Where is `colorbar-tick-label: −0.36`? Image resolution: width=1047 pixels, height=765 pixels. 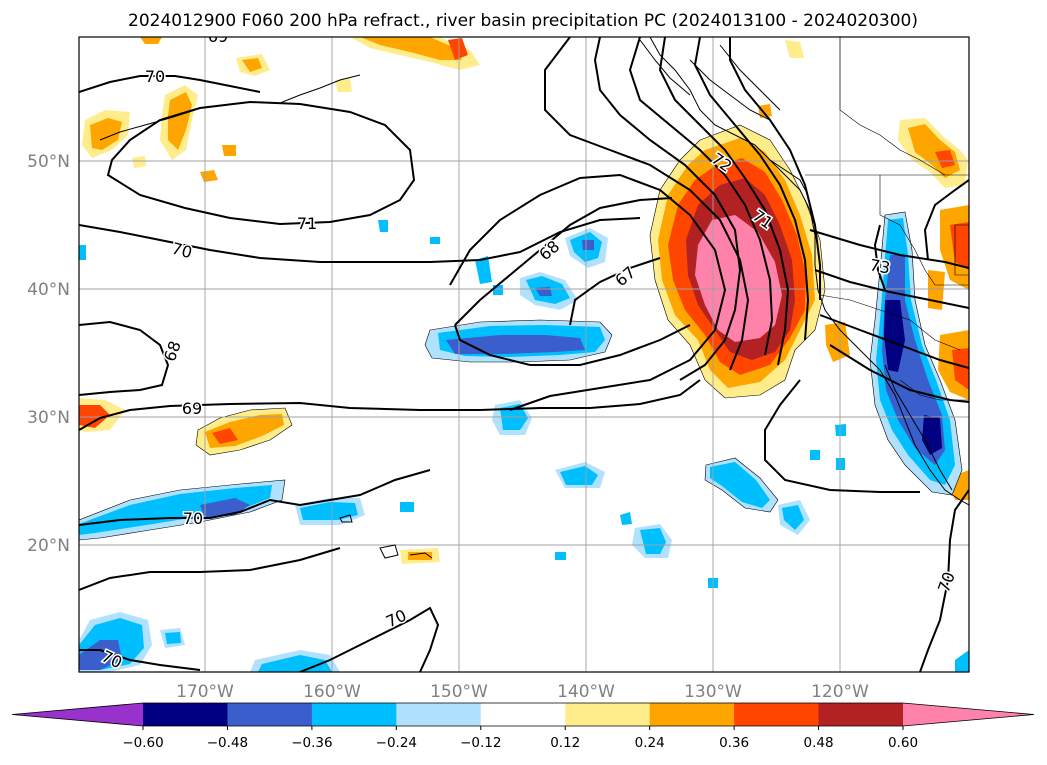 colorbar-tick-label: −0.36 is located at coordinates (311, 743).